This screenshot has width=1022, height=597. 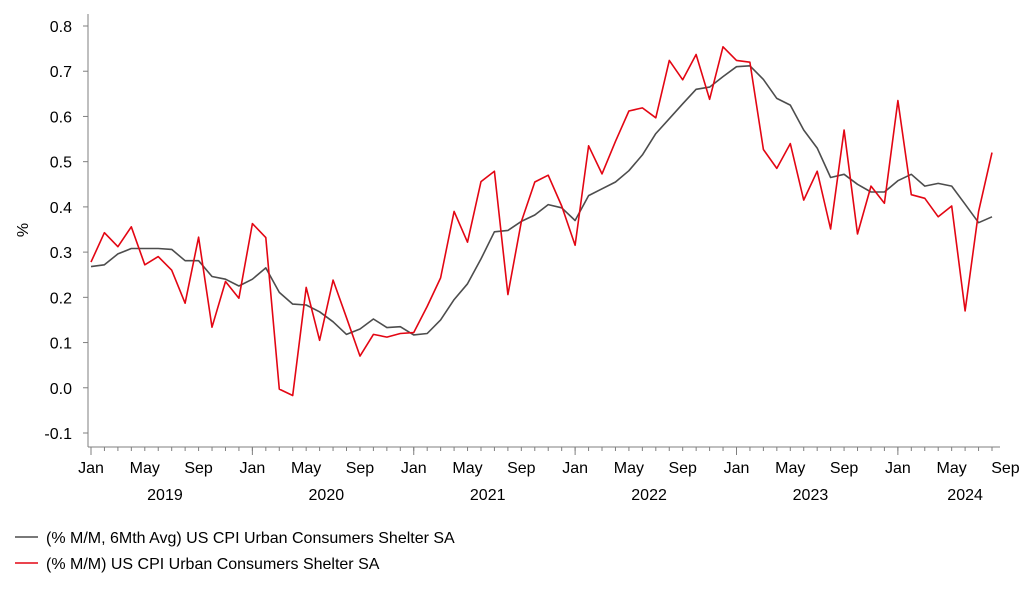 I want to click on x-year-label: 2023, so click(x=811, y=495).